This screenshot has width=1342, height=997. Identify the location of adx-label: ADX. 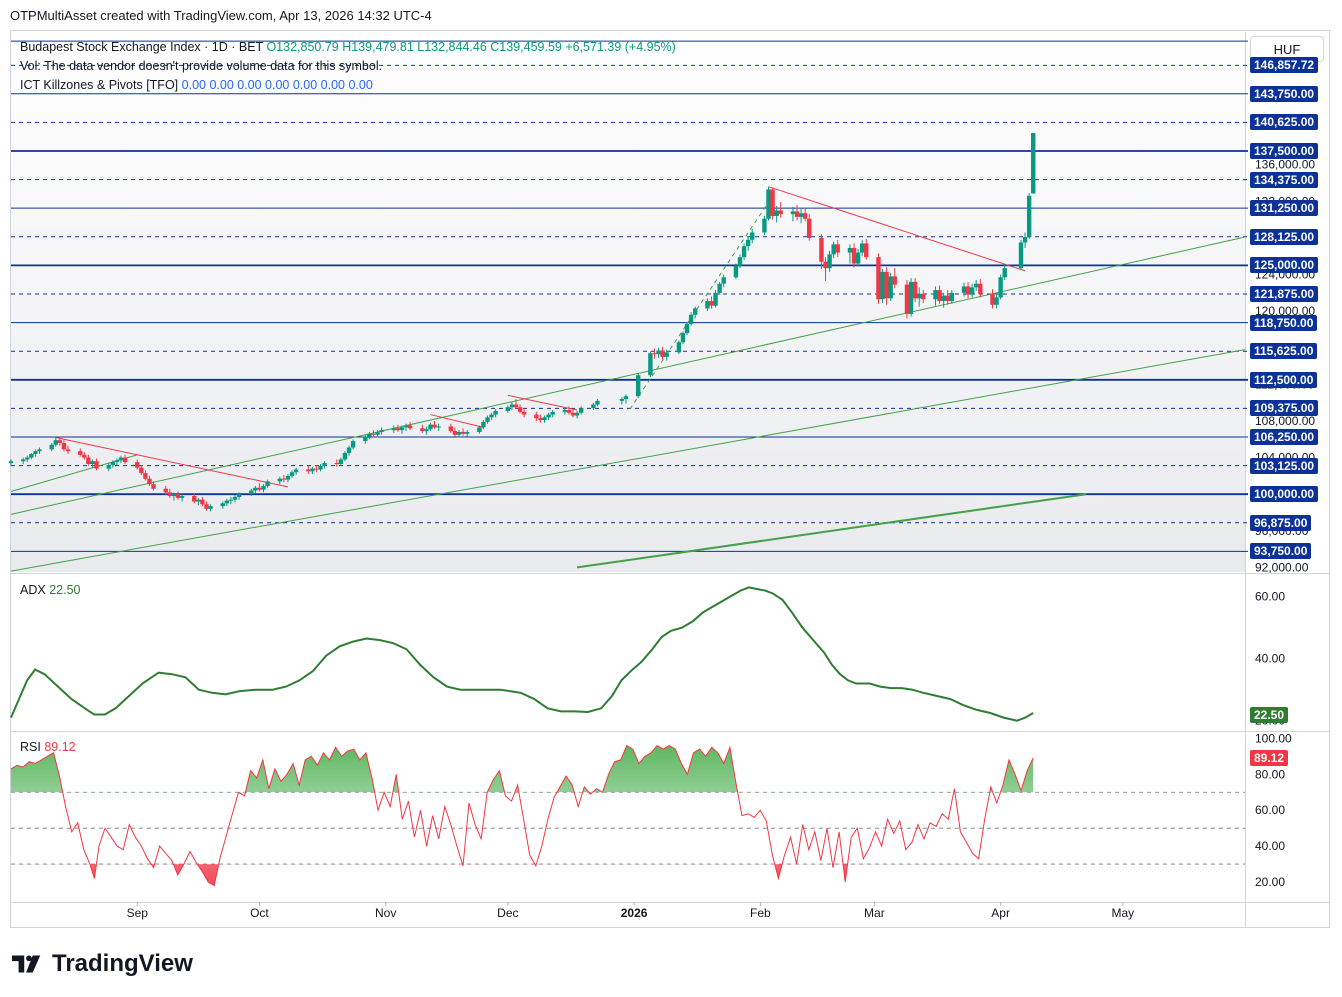
(33, 590).